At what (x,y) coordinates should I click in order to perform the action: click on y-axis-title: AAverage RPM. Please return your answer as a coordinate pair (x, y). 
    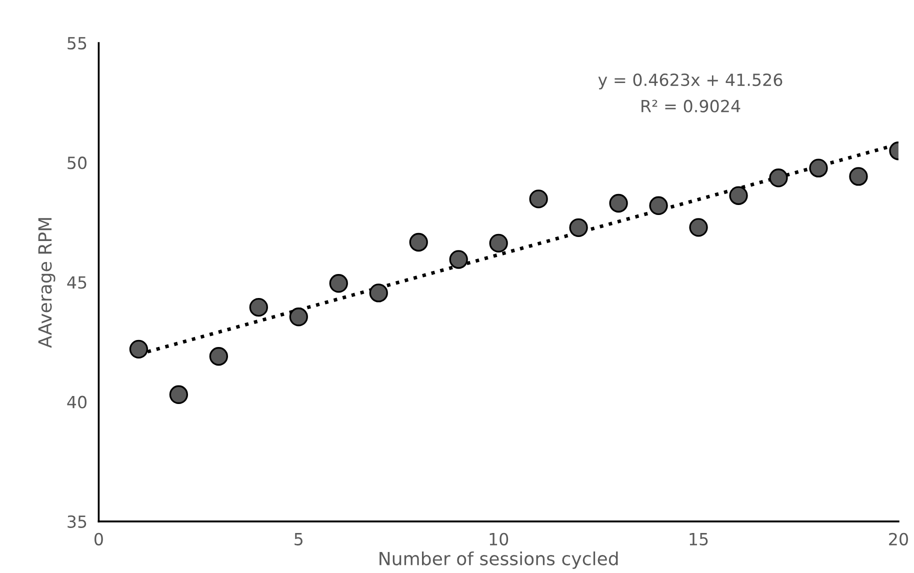
    Looking at the image, I should click on (47, 283).